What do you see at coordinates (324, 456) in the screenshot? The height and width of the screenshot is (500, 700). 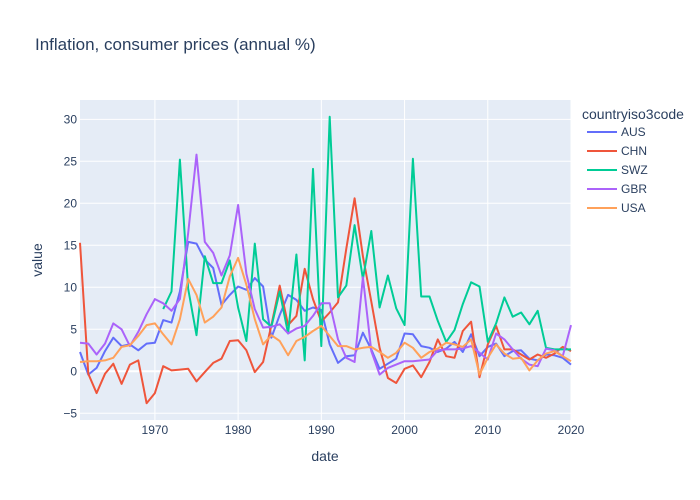 I see `x-axis-label: date` at bounding box center [324, 456].